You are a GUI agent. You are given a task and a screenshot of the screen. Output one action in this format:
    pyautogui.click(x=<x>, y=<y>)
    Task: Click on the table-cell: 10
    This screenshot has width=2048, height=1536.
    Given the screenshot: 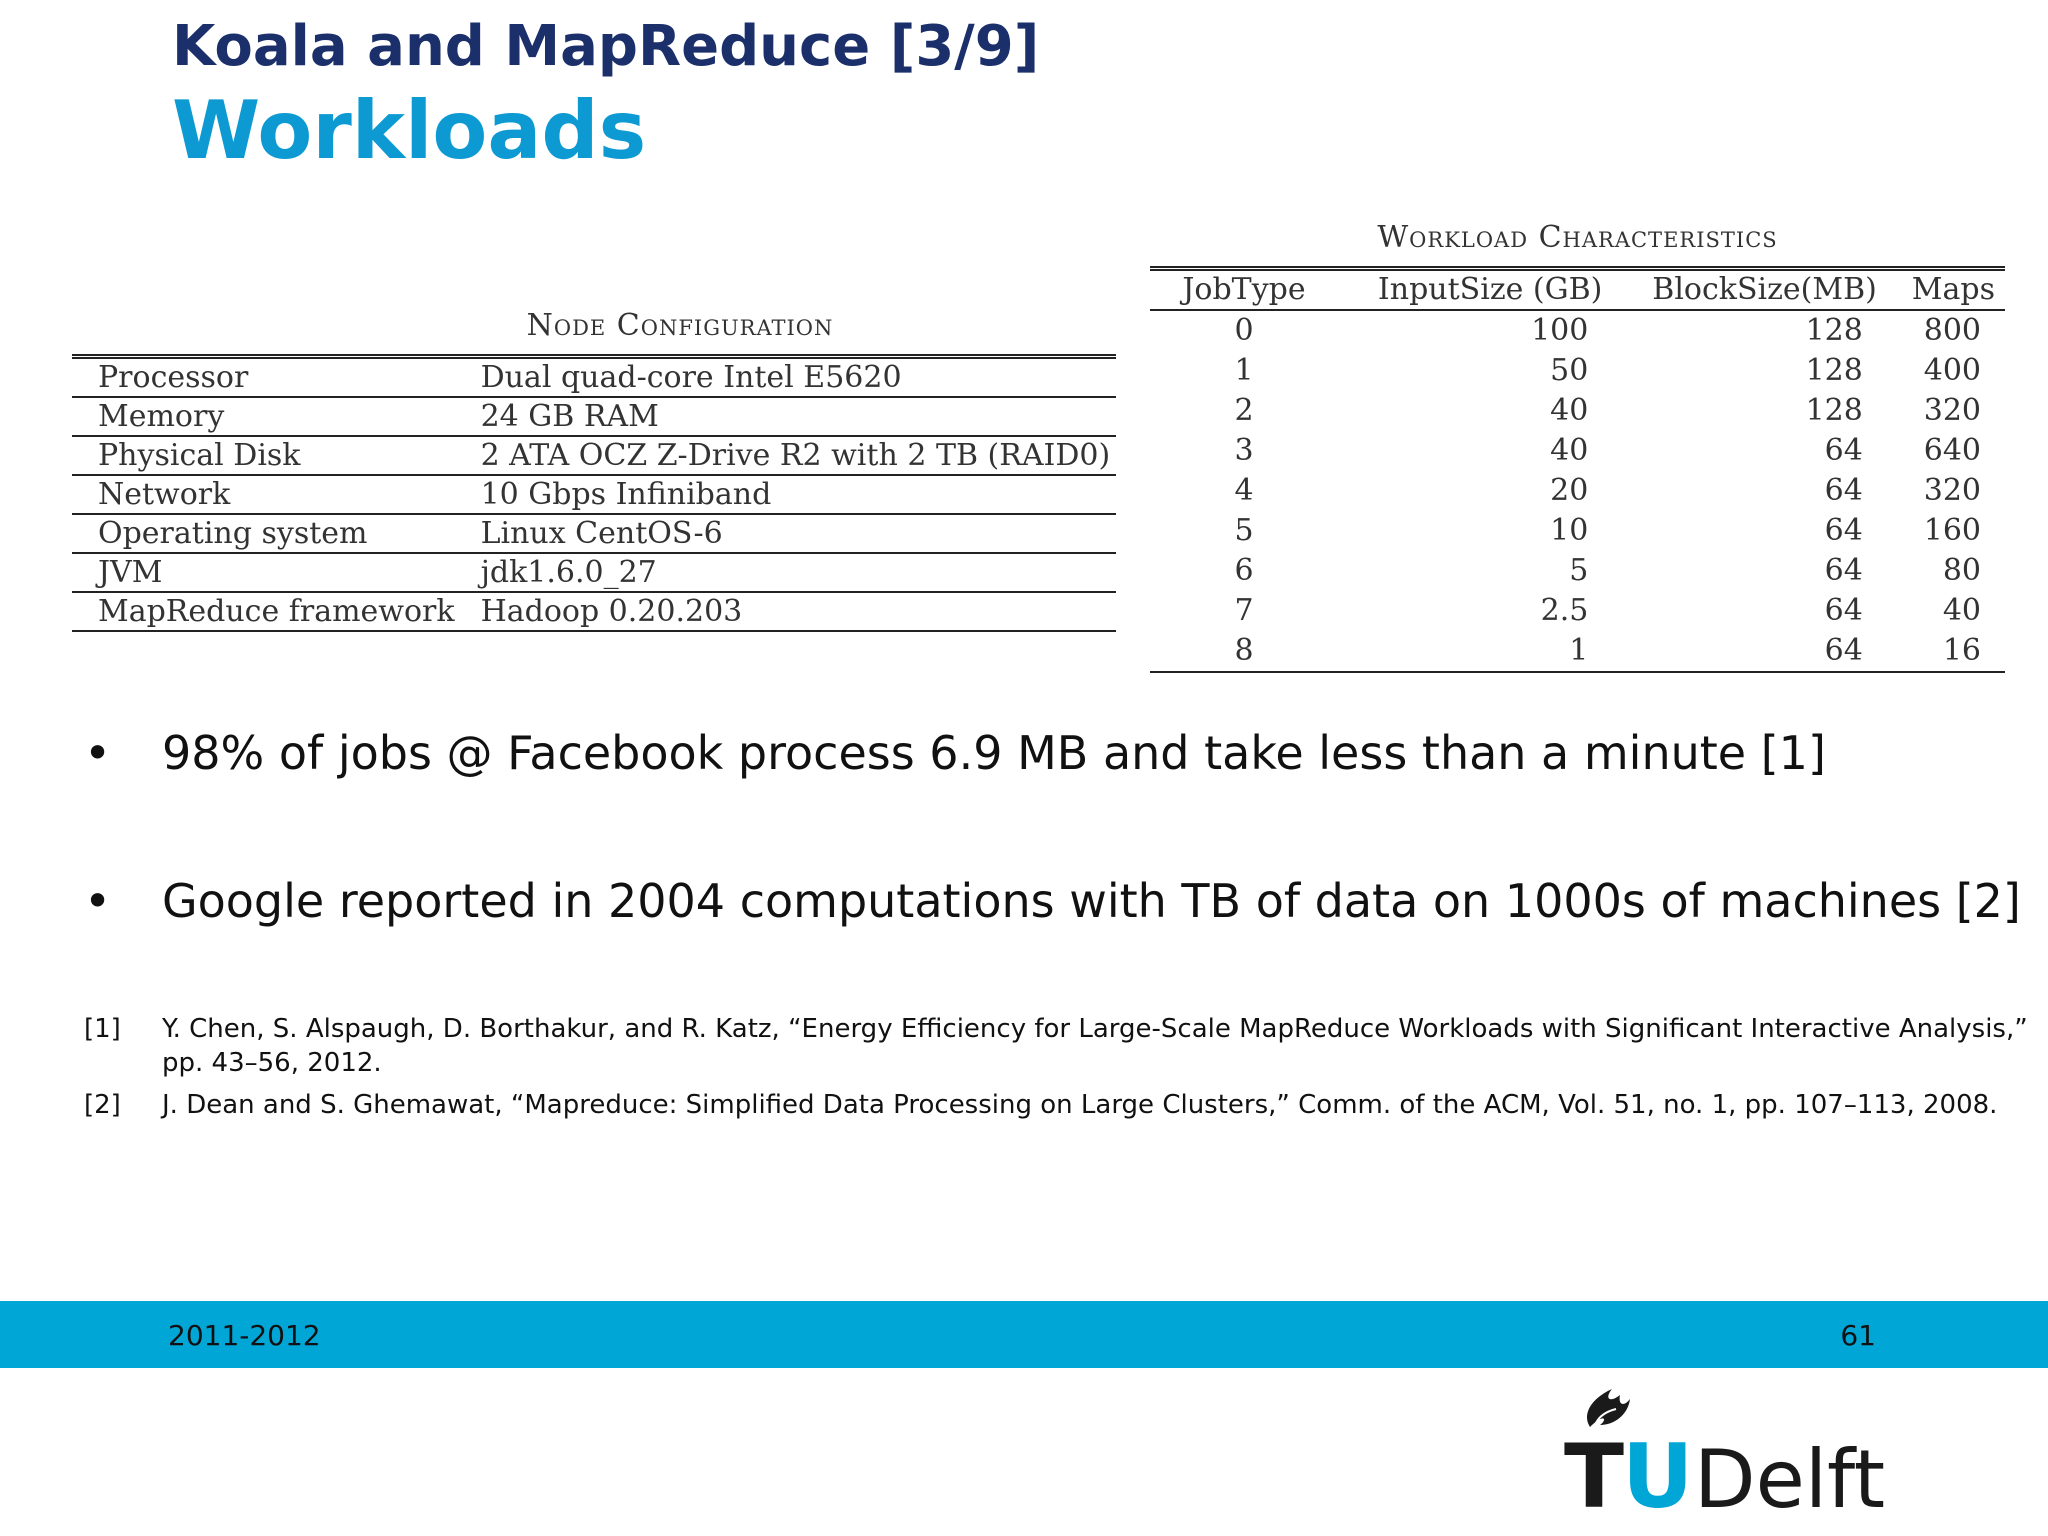 What is the action you would take?
    pyautogui.click(x=1569, y=530)
    